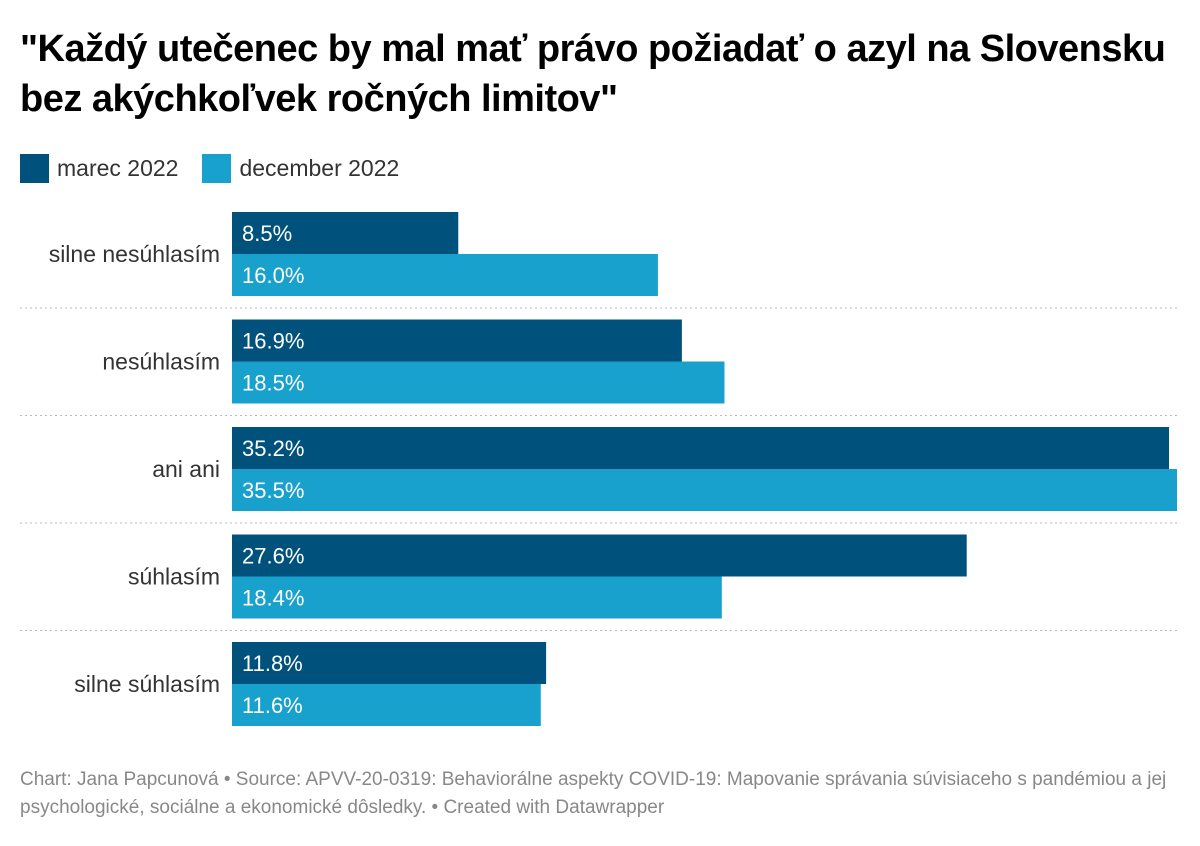  What do you see at coordinates (272, 663) in the screenshot?
I see `data-label: 11.8%` at bounding box center [272, 663].